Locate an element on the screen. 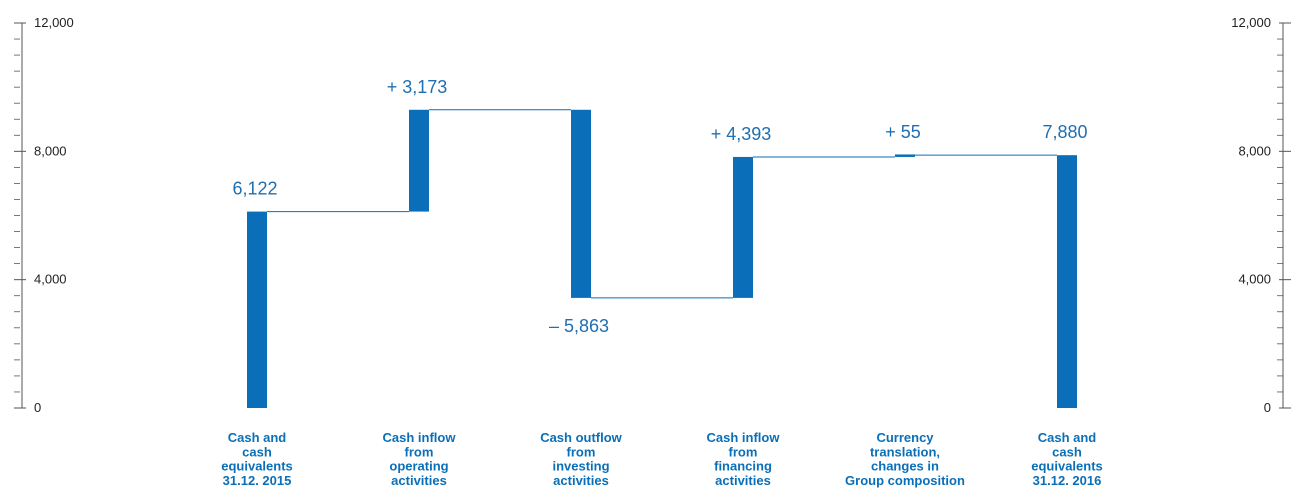 The image size is (1305, 504). right-tick-label: 0 is located at coordinates (1267, 407).